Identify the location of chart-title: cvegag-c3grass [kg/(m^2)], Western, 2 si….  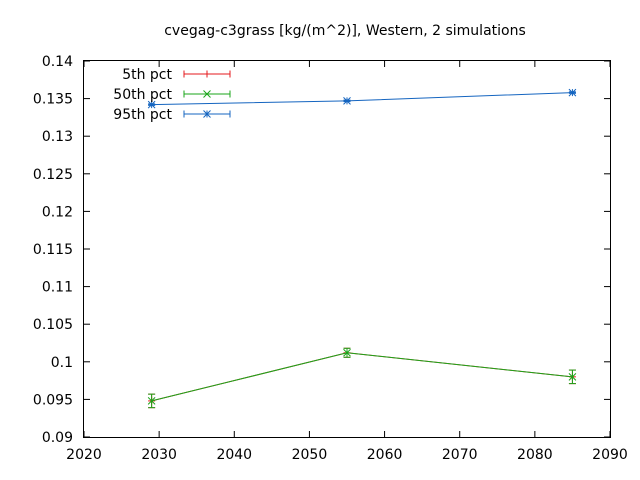
(345, 31).